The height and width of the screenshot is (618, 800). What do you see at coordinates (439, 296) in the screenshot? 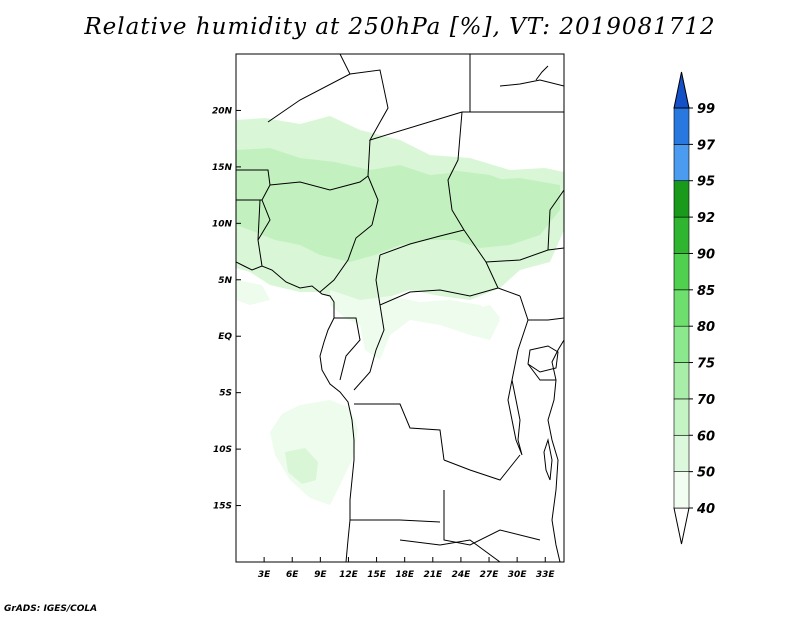
I see `border-car-drc` at bounding box center [439, 296].